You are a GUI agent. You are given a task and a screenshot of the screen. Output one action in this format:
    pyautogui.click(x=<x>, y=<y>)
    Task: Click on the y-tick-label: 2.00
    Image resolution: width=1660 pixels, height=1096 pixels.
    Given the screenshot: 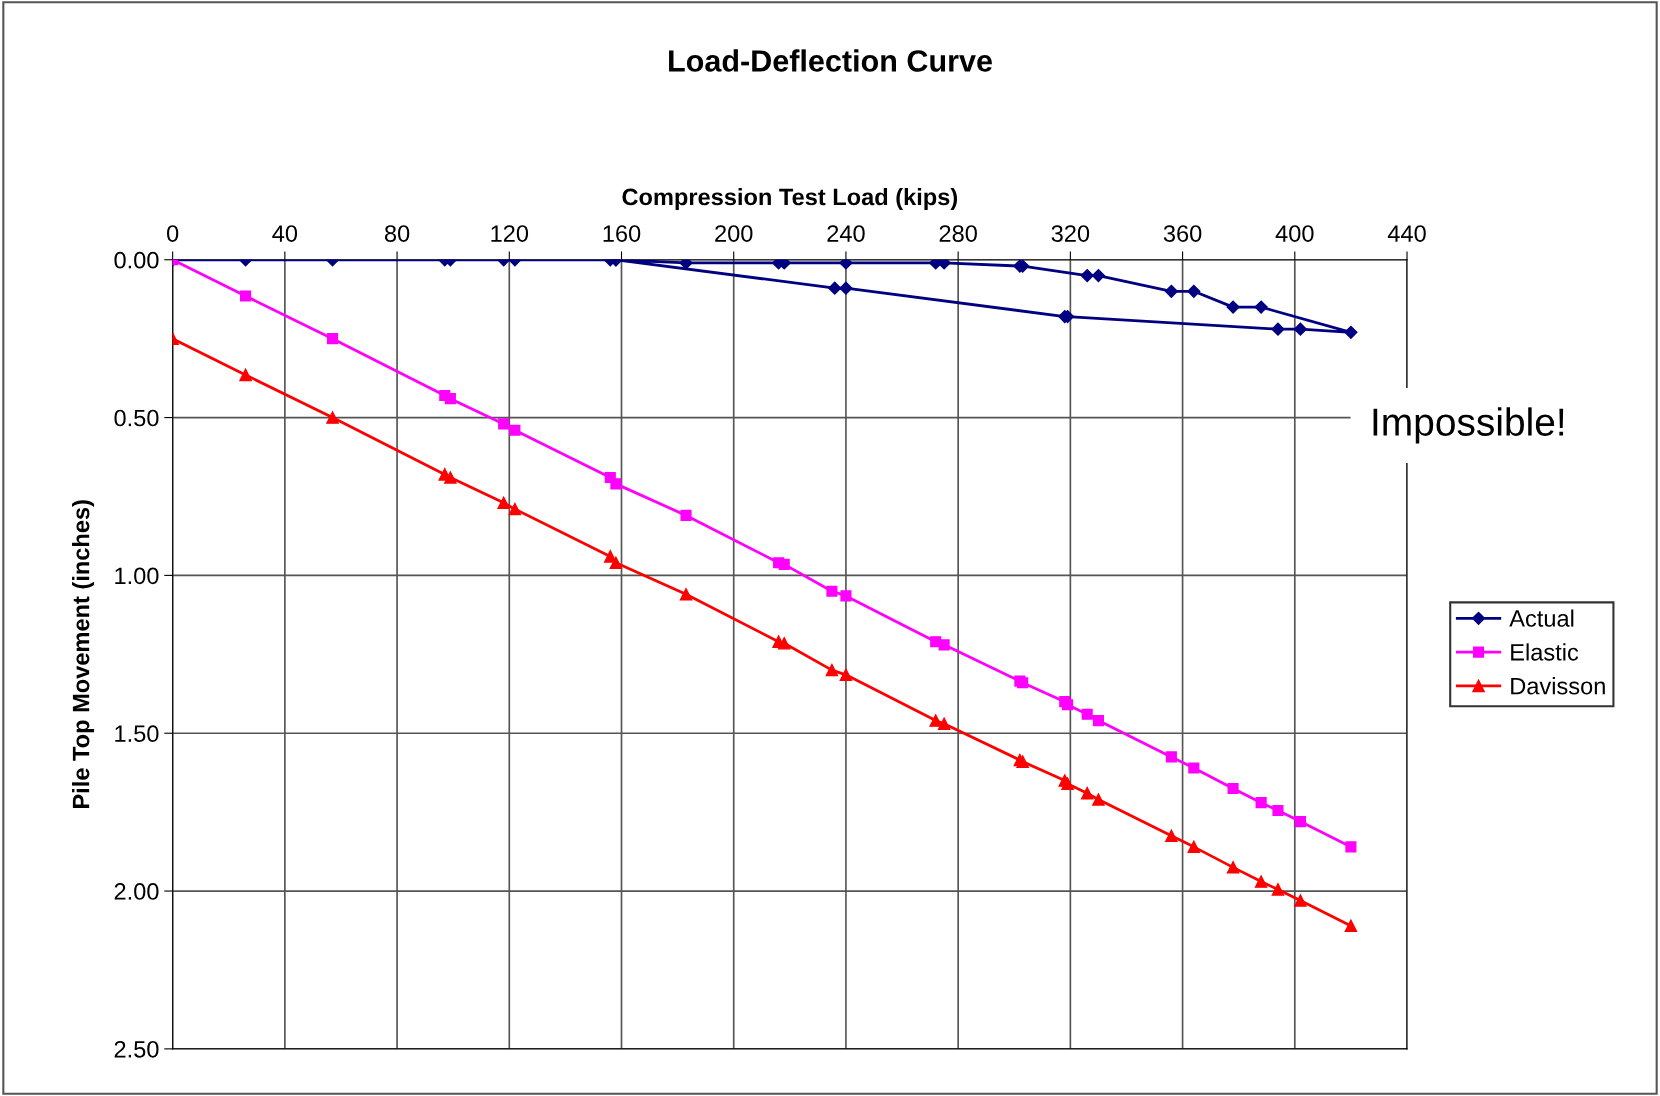 What is the action you would take?
    pyautogui.click(x=136, y=891)
    